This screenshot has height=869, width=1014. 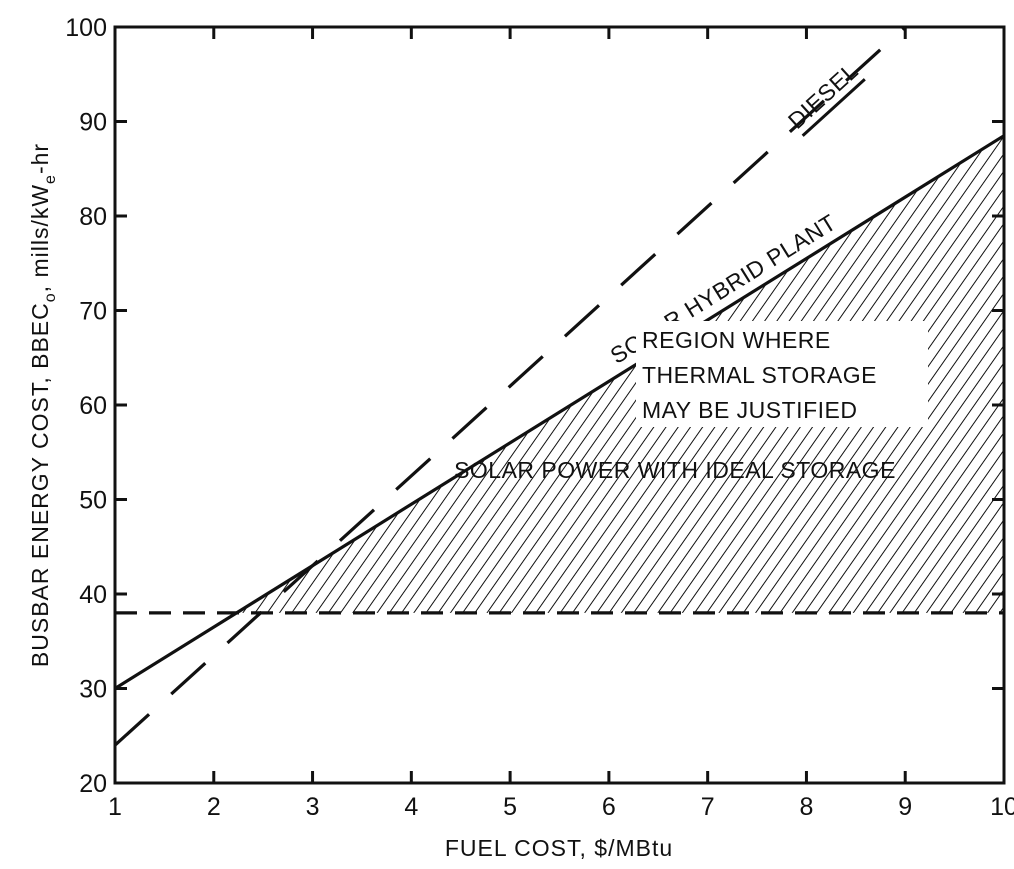 What do you see at coordinates (708, 807) in the screenshot?
I see `x-tick-label: 7` at bounding box center [708, 807].